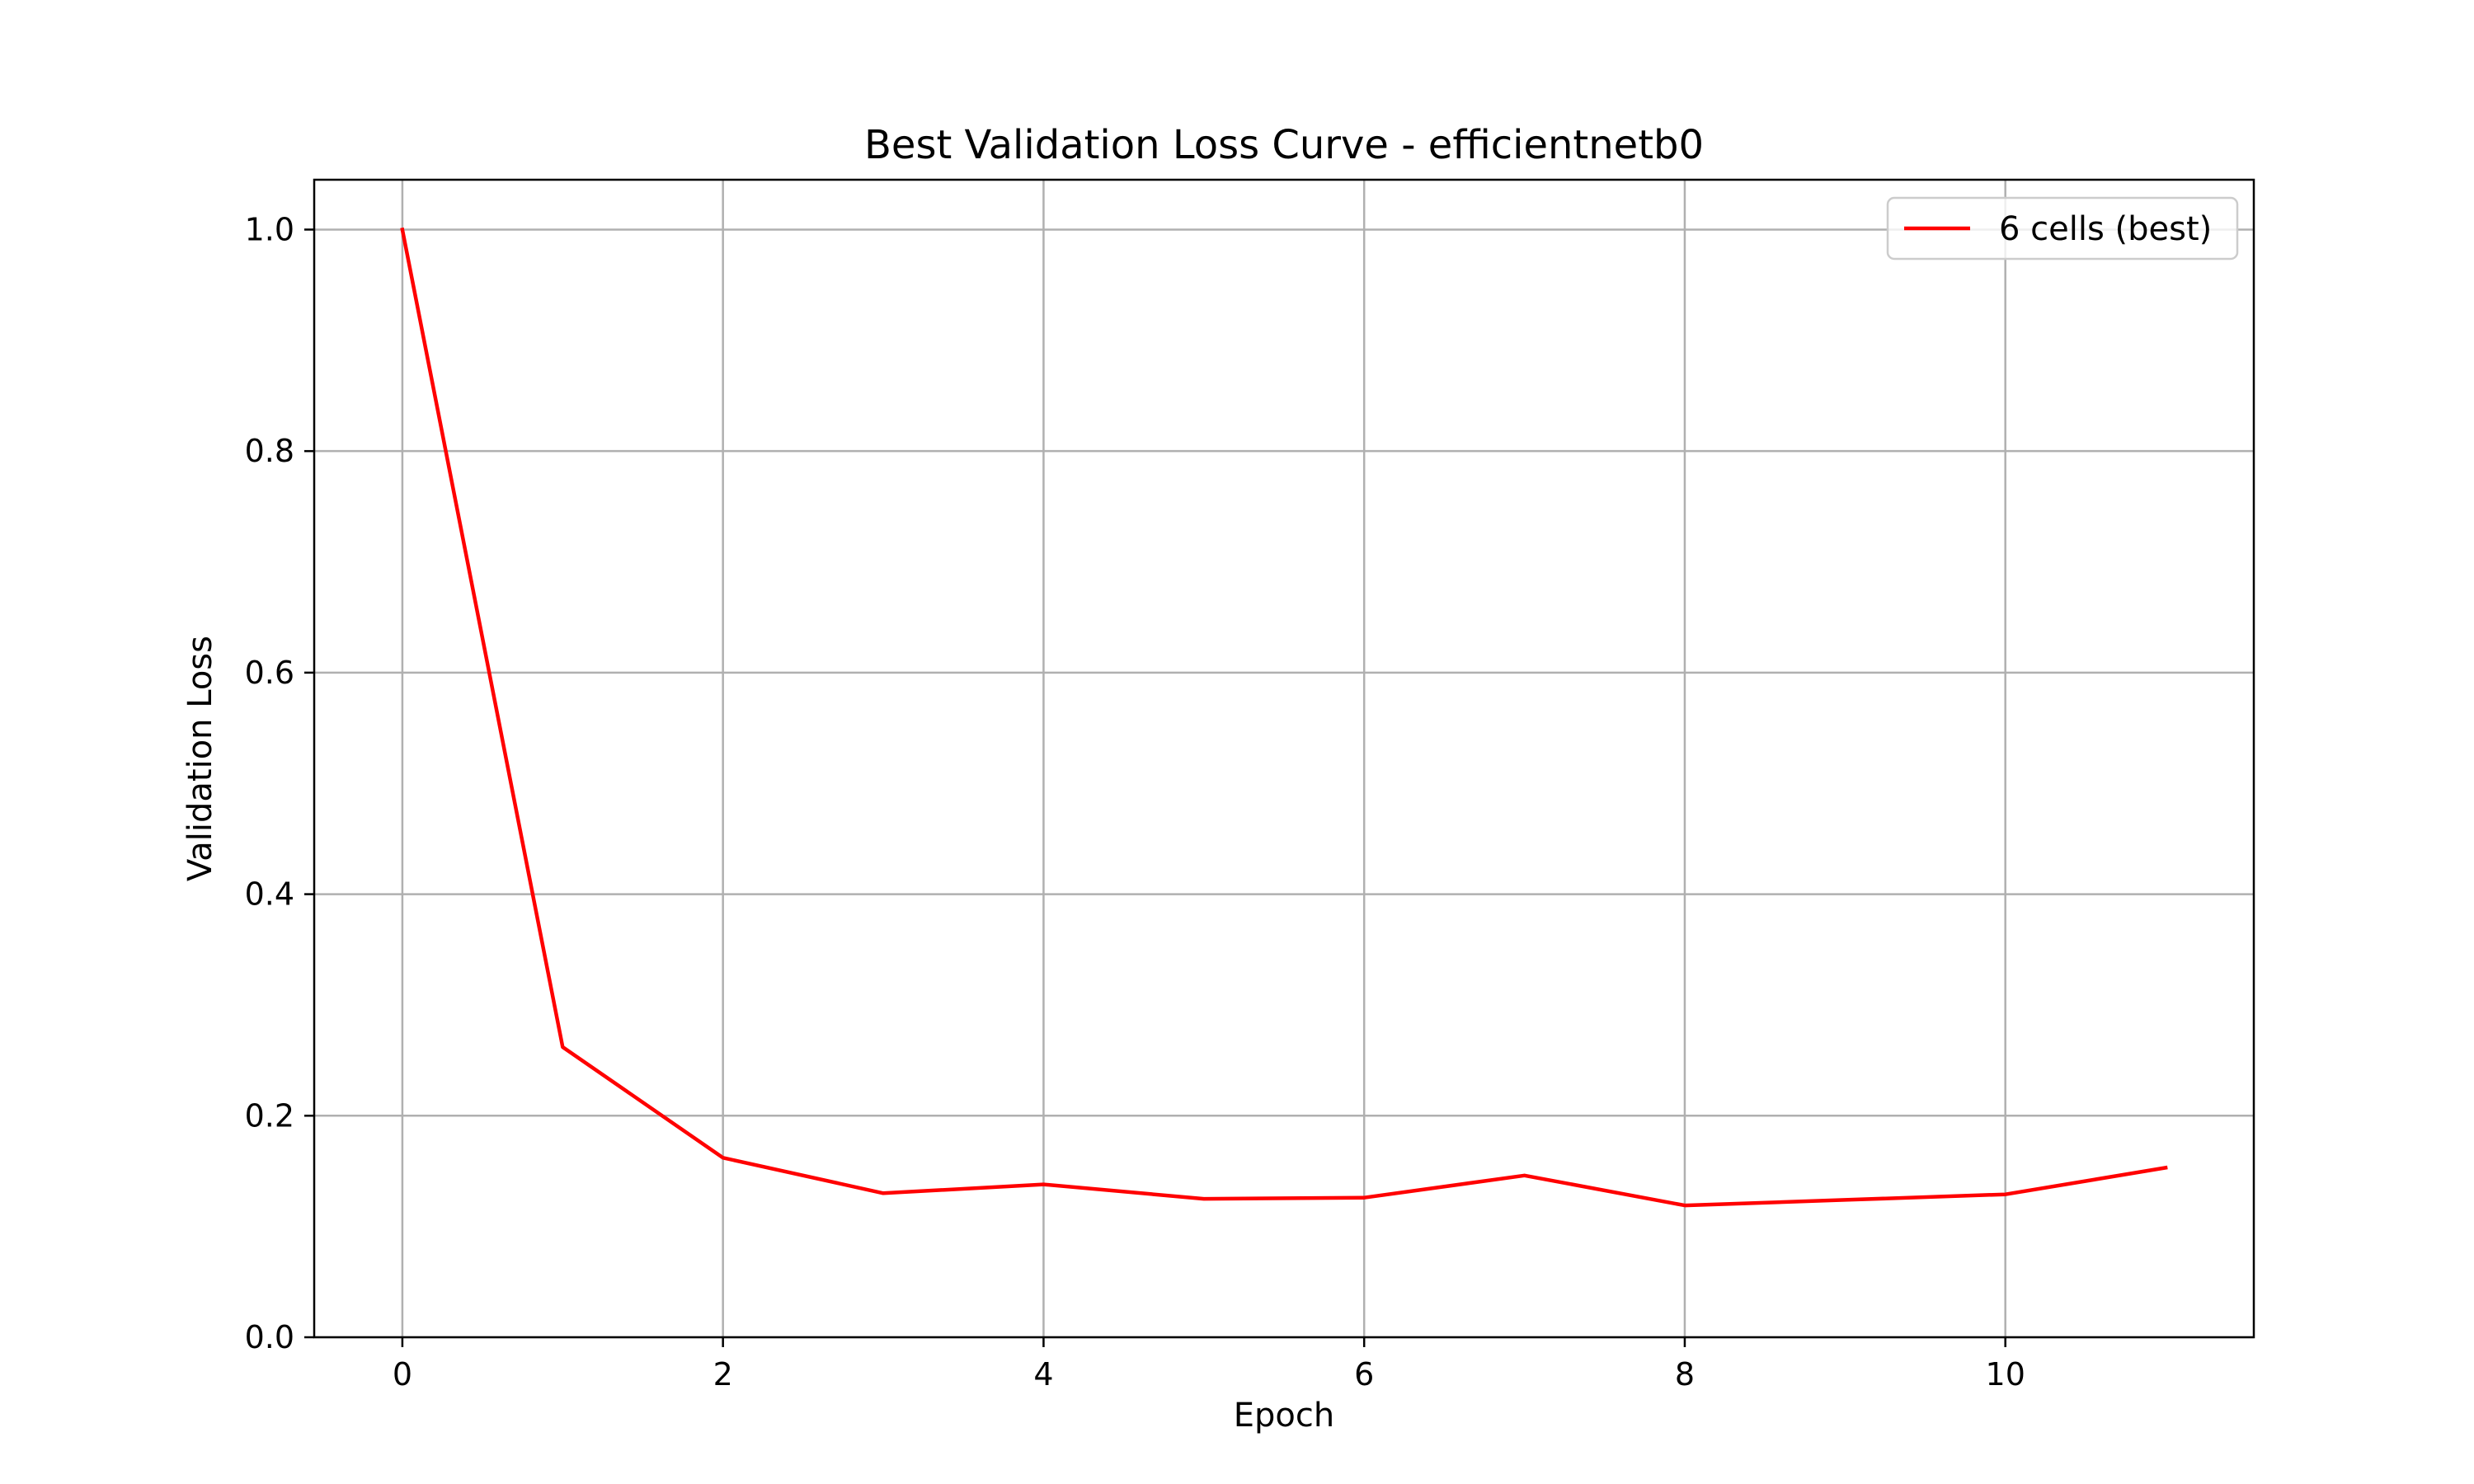  What do you see at coordinates (269, 1337) in the screenshot?
I see `y-tick-label: 0.0` at bounding box center [269, 1337].